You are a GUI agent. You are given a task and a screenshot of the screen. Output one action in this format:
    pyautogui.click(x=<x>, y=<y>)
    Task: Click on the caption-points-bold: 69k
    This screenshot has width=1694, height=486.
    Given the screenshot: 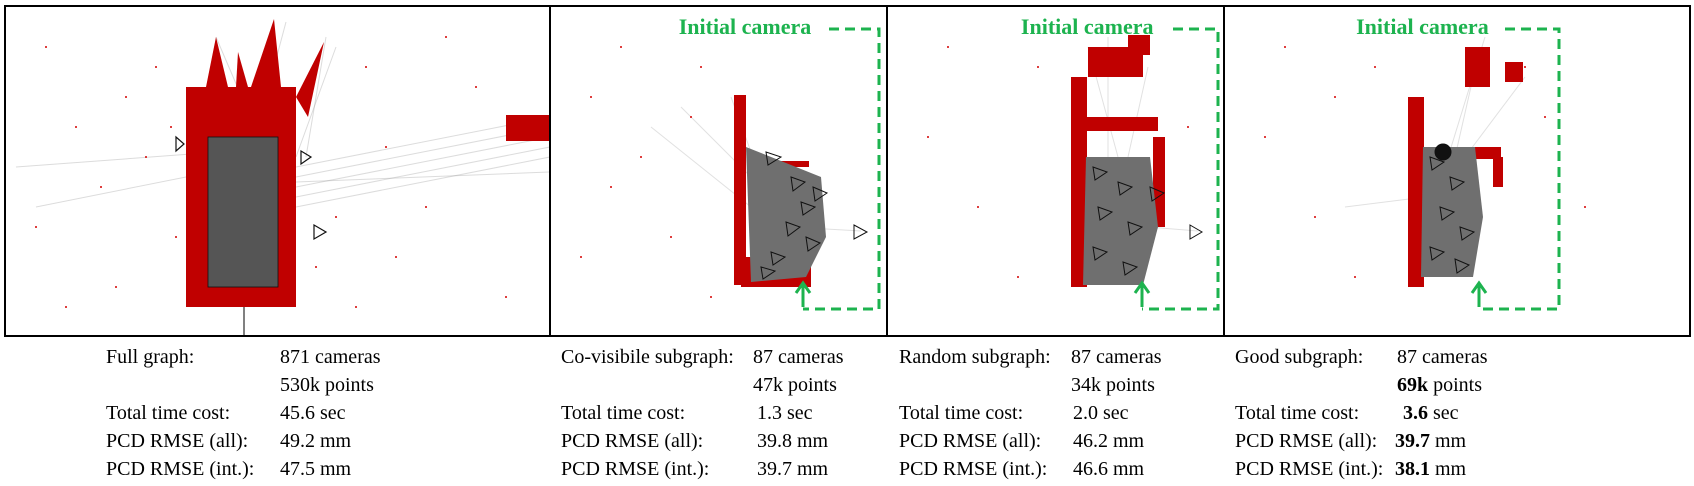 What is the action you would take?
    pyautogui.click(x=1413, y=385)
    